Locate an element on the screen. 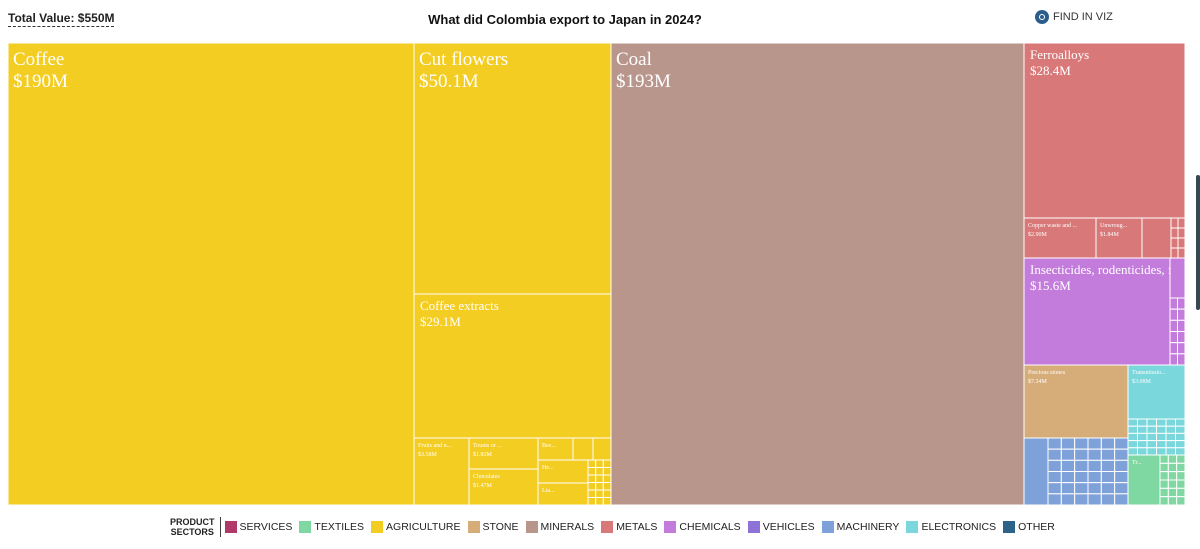 The width and height of the screenshot is (1200, 549). total-value: Total Value: $550M is located at coordinates (61, 19).